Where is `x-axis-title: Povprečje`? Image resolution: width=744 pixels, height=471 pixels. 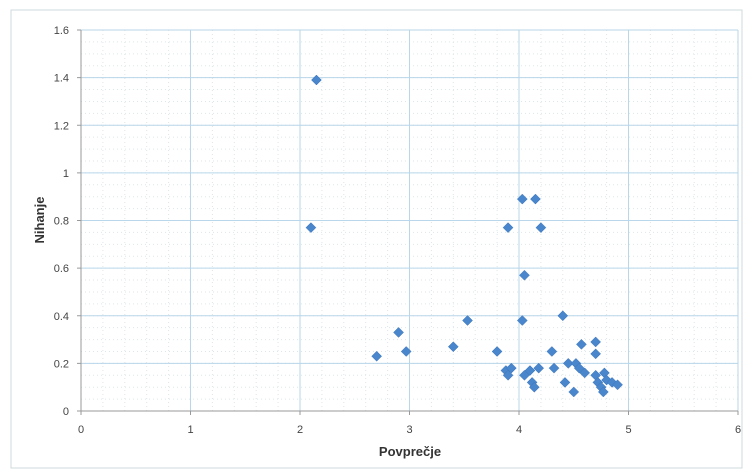
x-axis-title: Povprečje is located at coordinates (410, 451).